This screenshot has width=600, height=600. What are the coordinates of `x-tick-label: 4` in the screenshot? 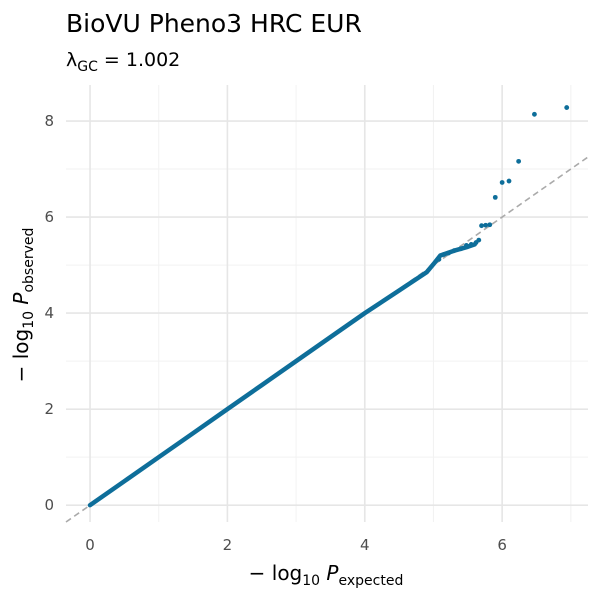 It's located at (365, 545).